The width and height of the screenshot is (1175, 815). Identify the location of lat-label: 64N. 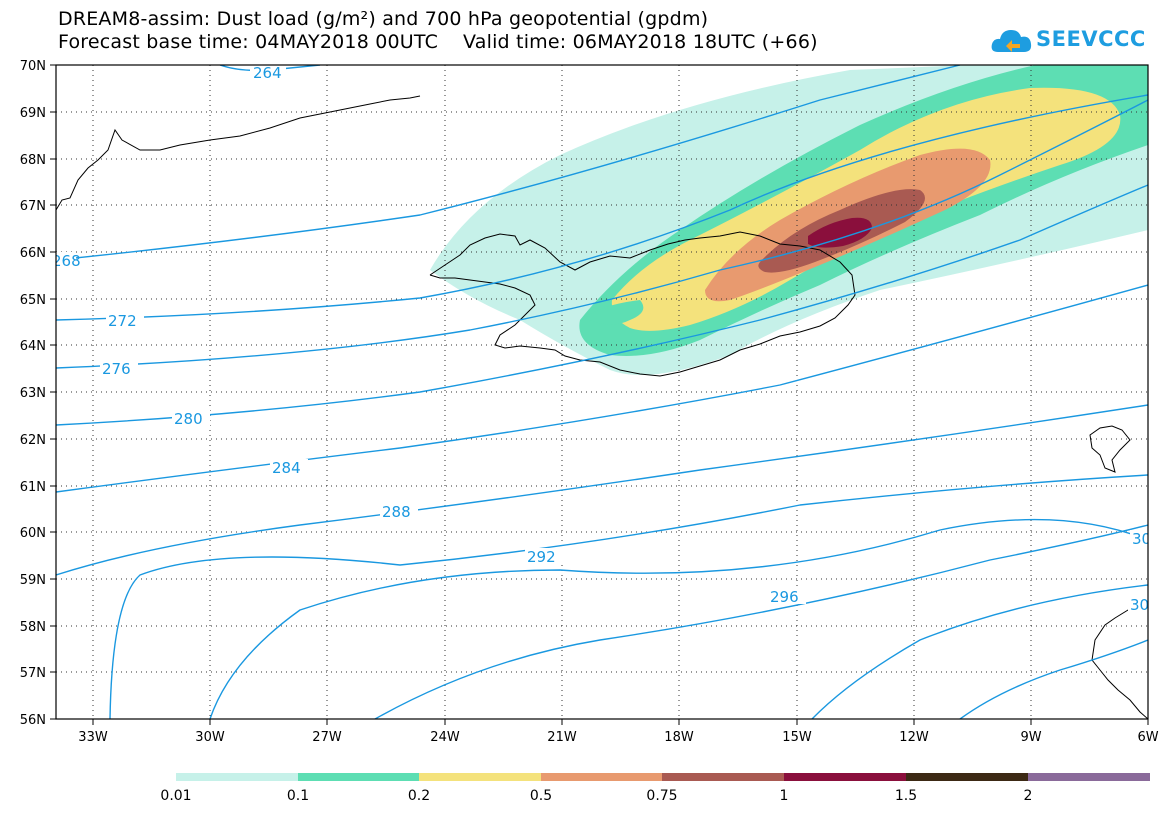
(33, 346).